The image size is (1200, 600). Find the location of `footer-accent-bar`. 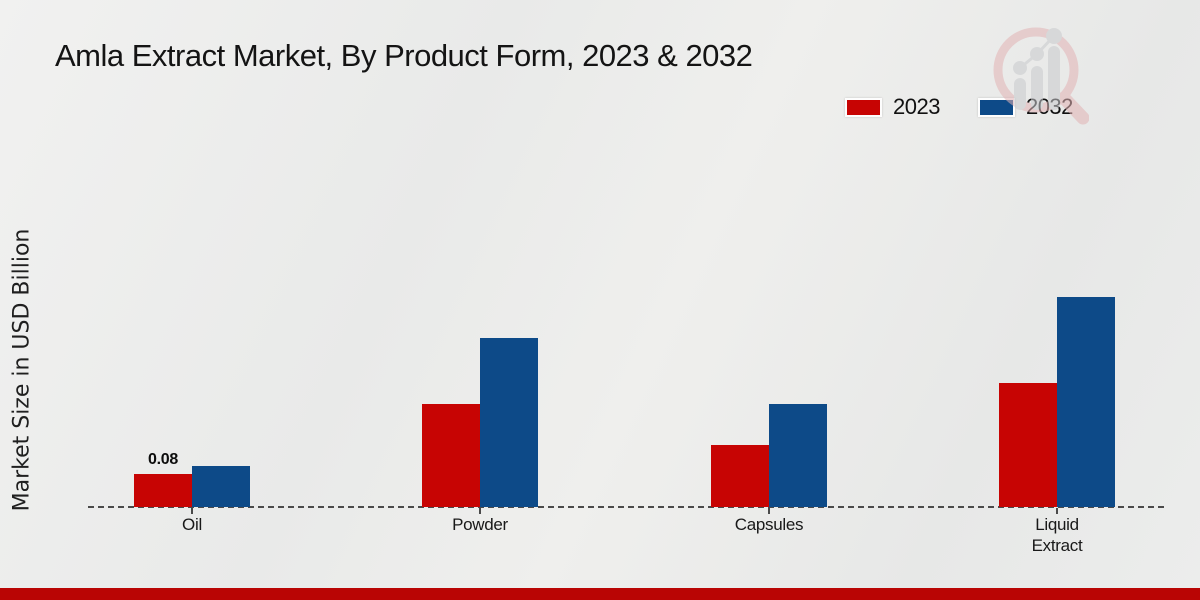

footer-accent-bar is located at coordinates (600, 594).